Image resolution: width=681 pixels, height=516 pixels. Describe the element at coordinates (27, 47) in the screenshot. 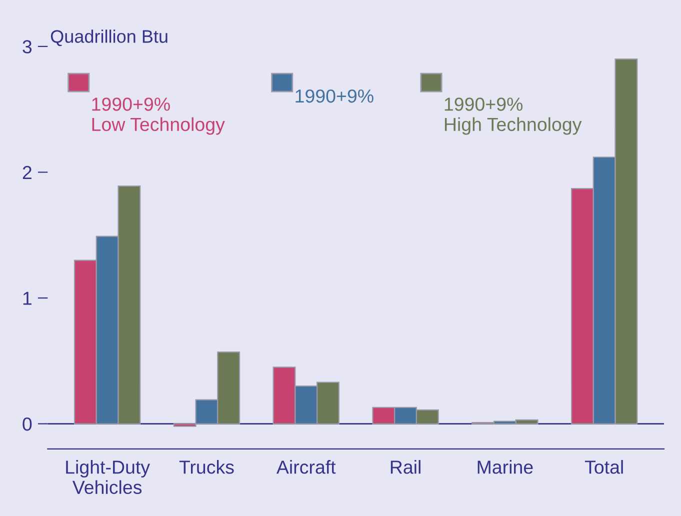

I see `y-tick-label: 3` at that location.